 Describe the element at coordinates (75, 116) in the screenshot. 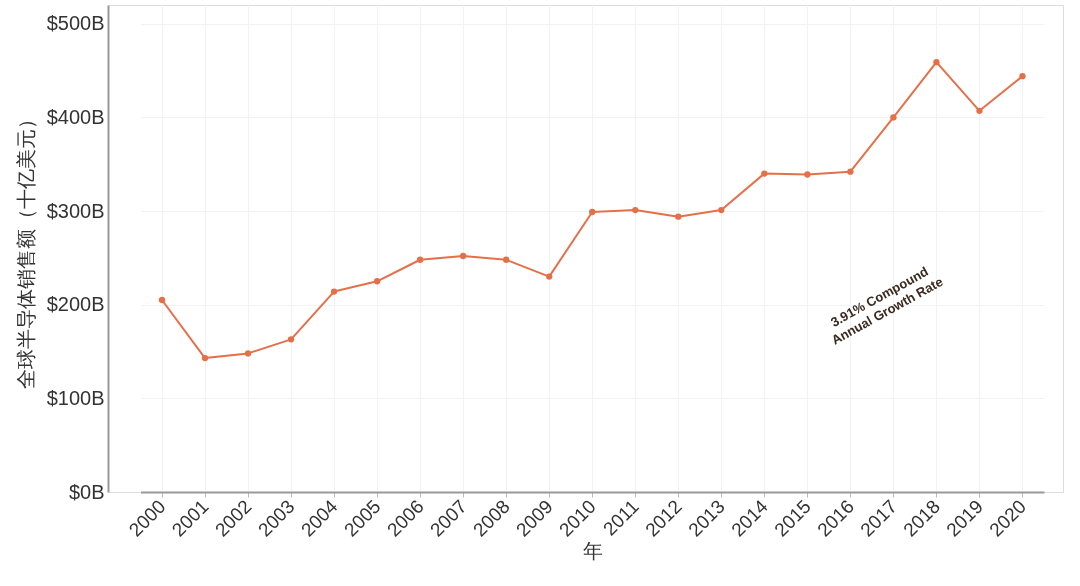

I see `y-tick-label: $400B` at that location.